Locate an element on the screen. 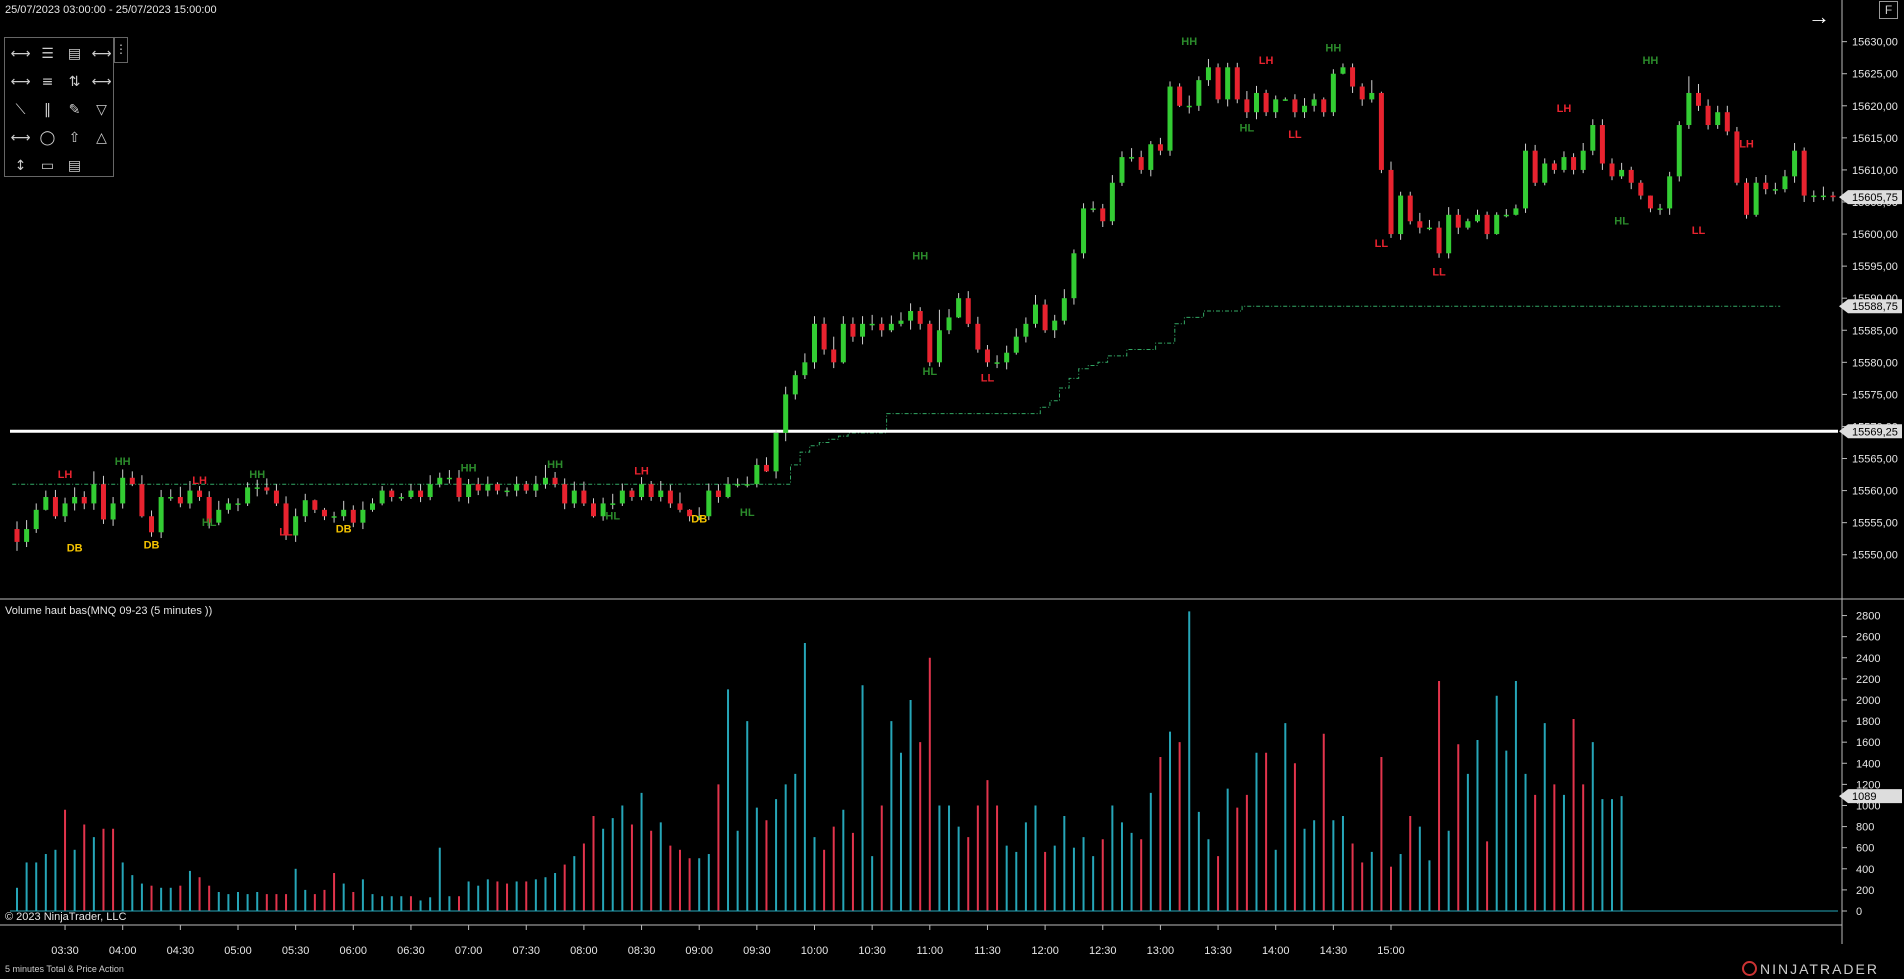 This screenshot has width=1904, height=979. fib-extension-icon: ⇅ is located at coordinates (74, 82).